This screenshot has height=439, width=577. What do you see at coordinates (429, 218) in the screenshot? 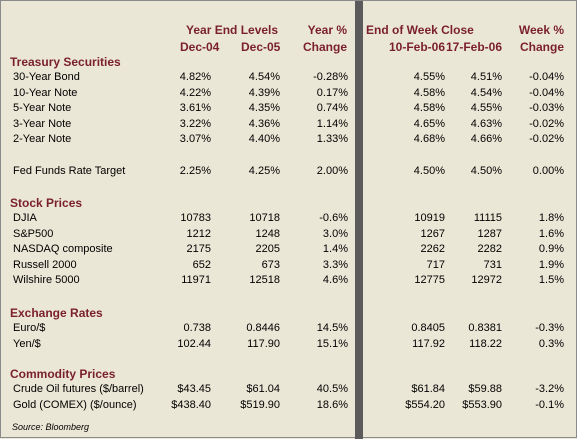
I see `cell-feb10: 10919` at bounding box center [429, 218].